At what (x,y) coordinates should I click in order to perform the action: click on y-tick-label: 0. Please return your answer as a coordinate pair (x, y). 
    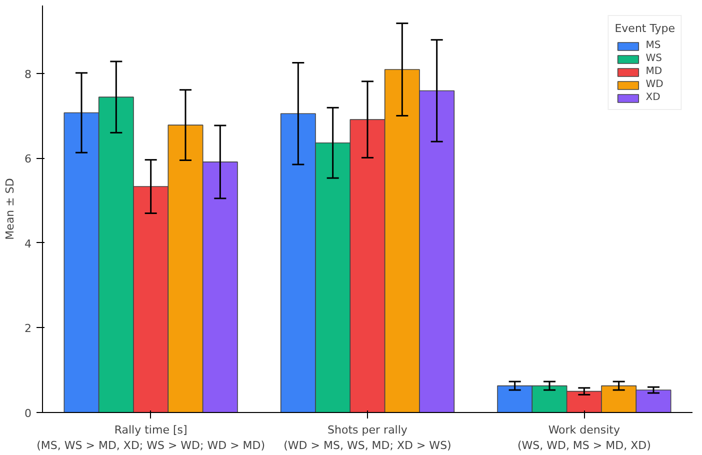
    Looking at the image, I should click on (28, 413).